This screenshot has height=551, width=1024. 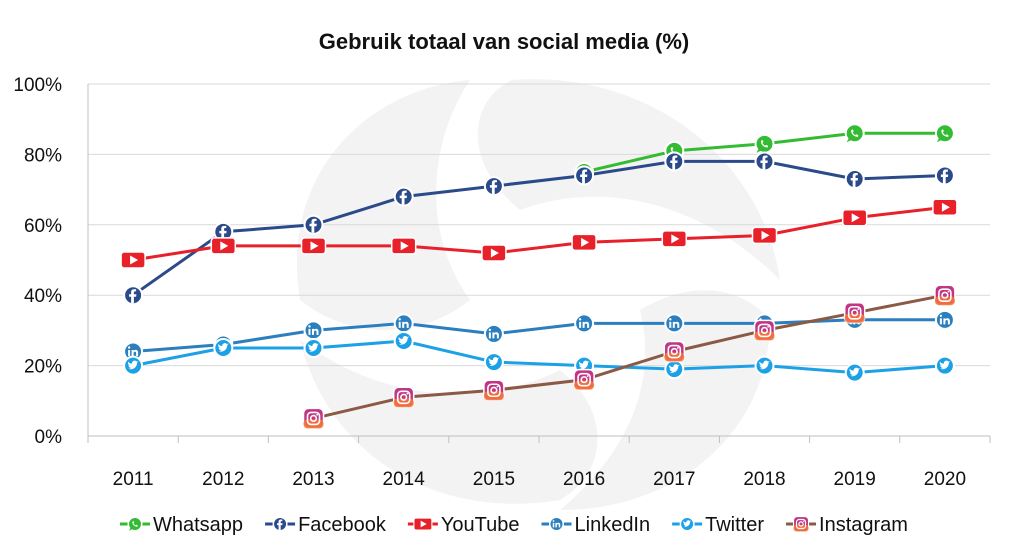 I want to click on chart-title: Gebruik totaal van social media (%), so click(x=504, y=41).